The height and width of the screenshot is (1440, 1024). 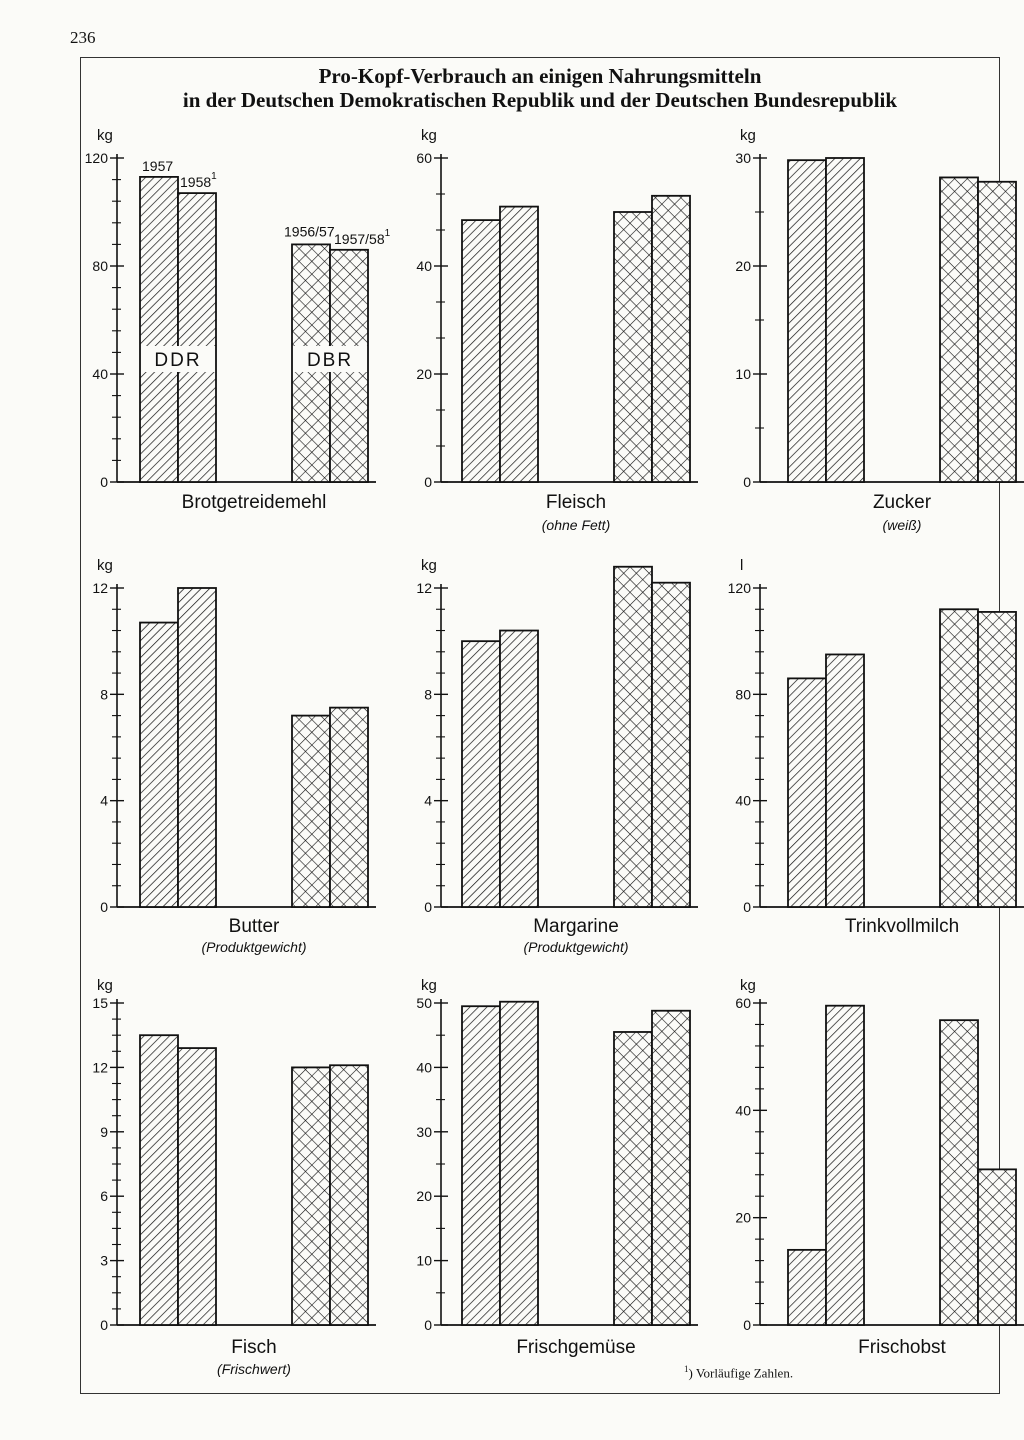 I want to click on chart-subtitle: (Produktgewicht), so click(x=253, y=947).